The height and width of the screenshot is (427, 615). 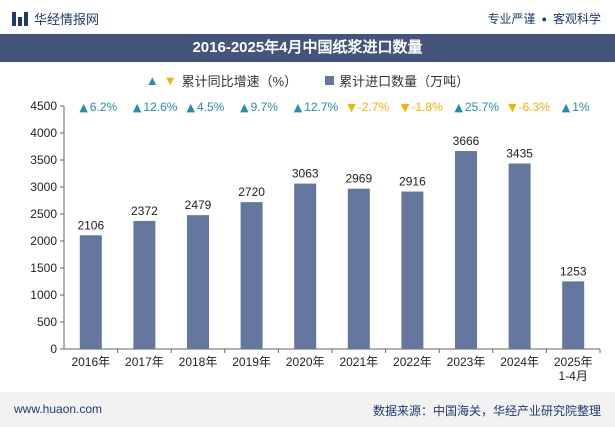 What do you see at coordinates (307, 17) in the screenshot?
I see `top-bar: 华经情报网 专业严谨 ● 客观科学` at bounding box center [307, 17].